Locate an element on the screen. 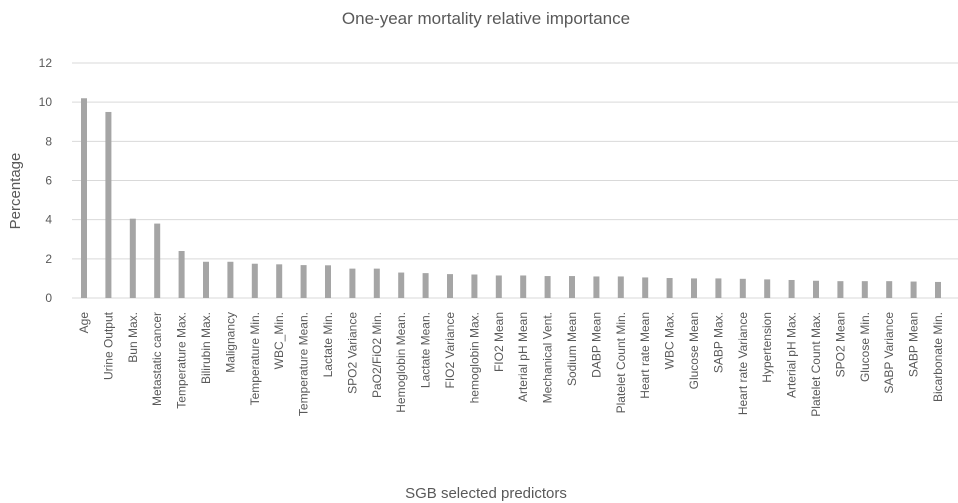 The width and height of the screenshot is (958, 503). x-tick-label: Temperature Max. is located at coordinates (182, 360).